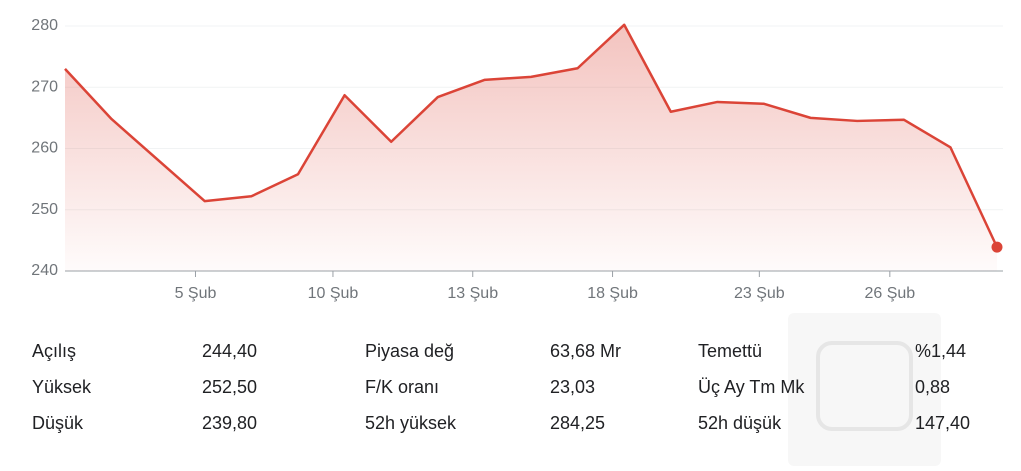 The height and width of the screenshot is (471, 1021). What do you see at coordinates (411, 423) in the screenshot?
I see `stat-label: 52h yüksek` at bounding box center [411, 423].